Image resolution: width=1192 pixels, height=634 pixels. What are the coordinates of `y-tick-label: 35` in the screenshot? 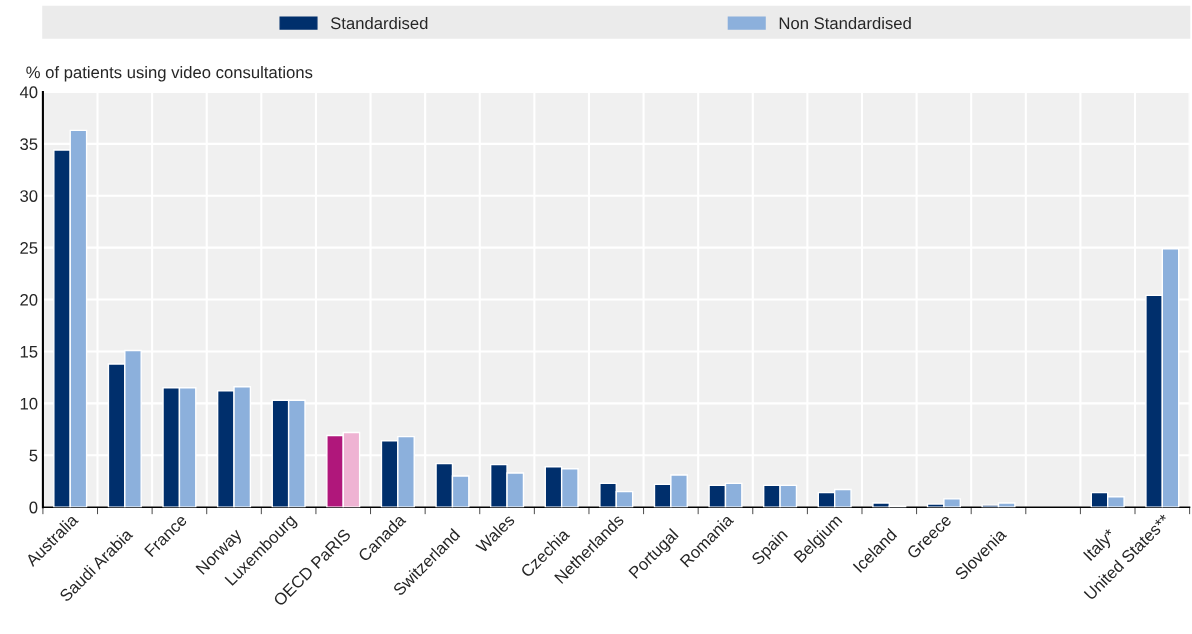 It's located at (29, 144).